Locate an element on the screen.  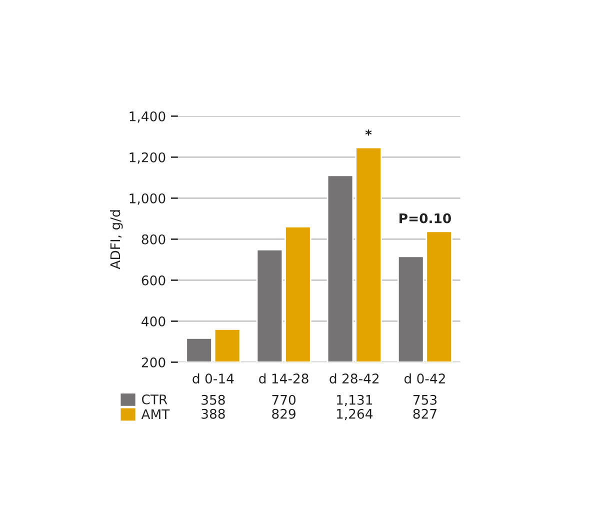
legend-label: CTR is located at coordinates (155, 399).